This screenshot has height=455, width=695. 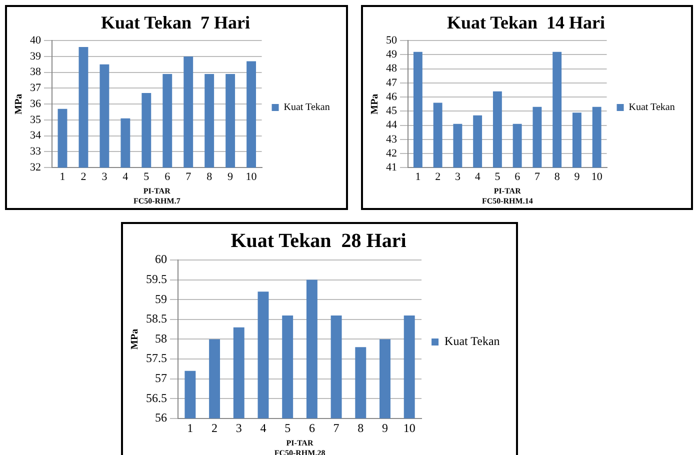 What do you see at coordinates (156, 397) in the screenshot?
I see `y-tick-label: 56.5` at bounding box center [156, 397].